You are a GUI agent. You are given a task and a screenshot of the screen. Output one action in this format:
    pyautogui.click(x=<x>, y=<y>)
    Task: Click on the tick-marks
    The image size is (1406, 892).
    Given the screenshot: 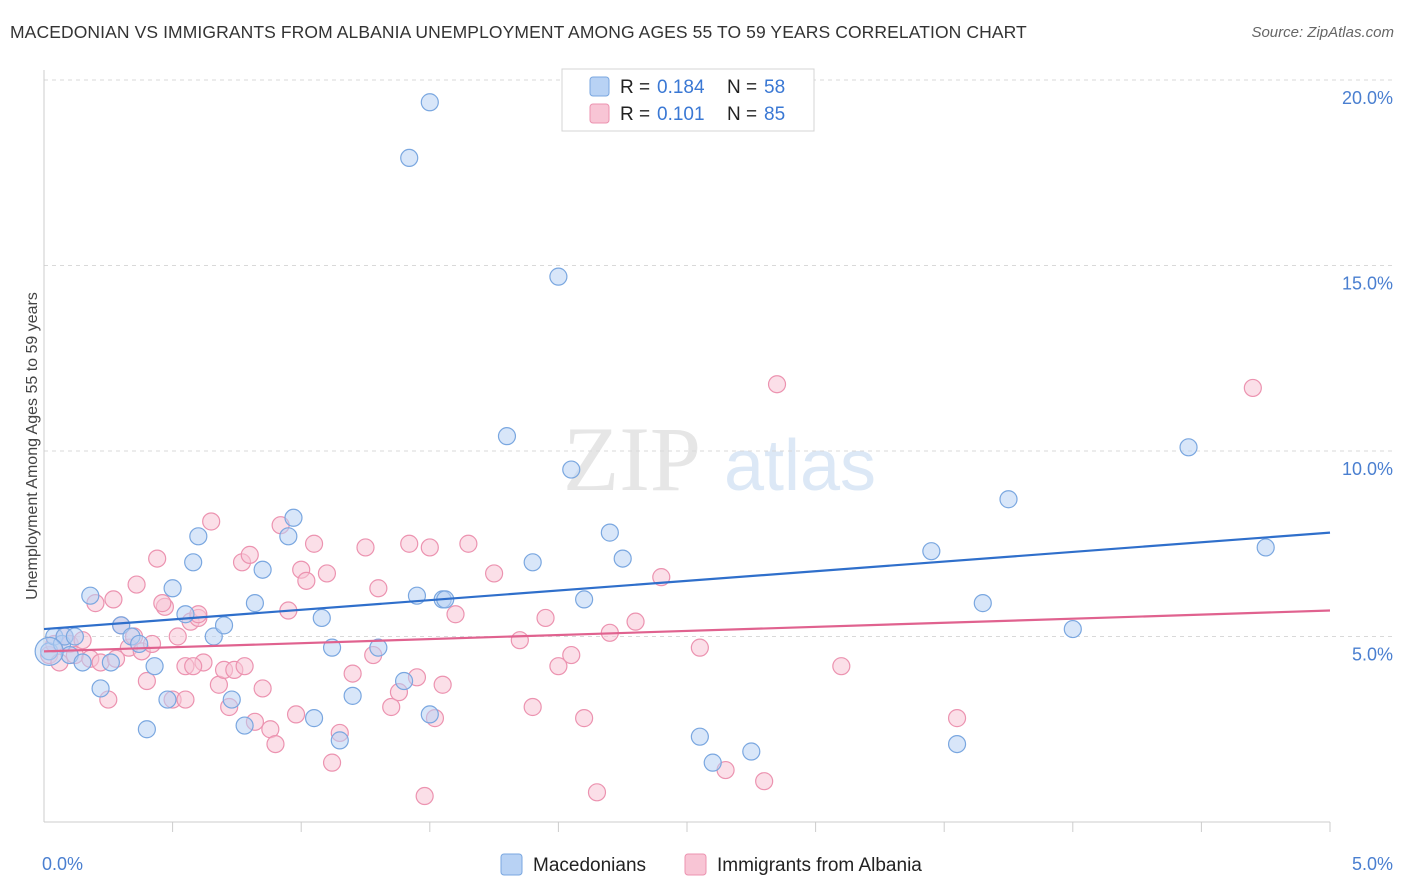 What is the action you would take?
    pyautogui.click(x=751, y=827)
    